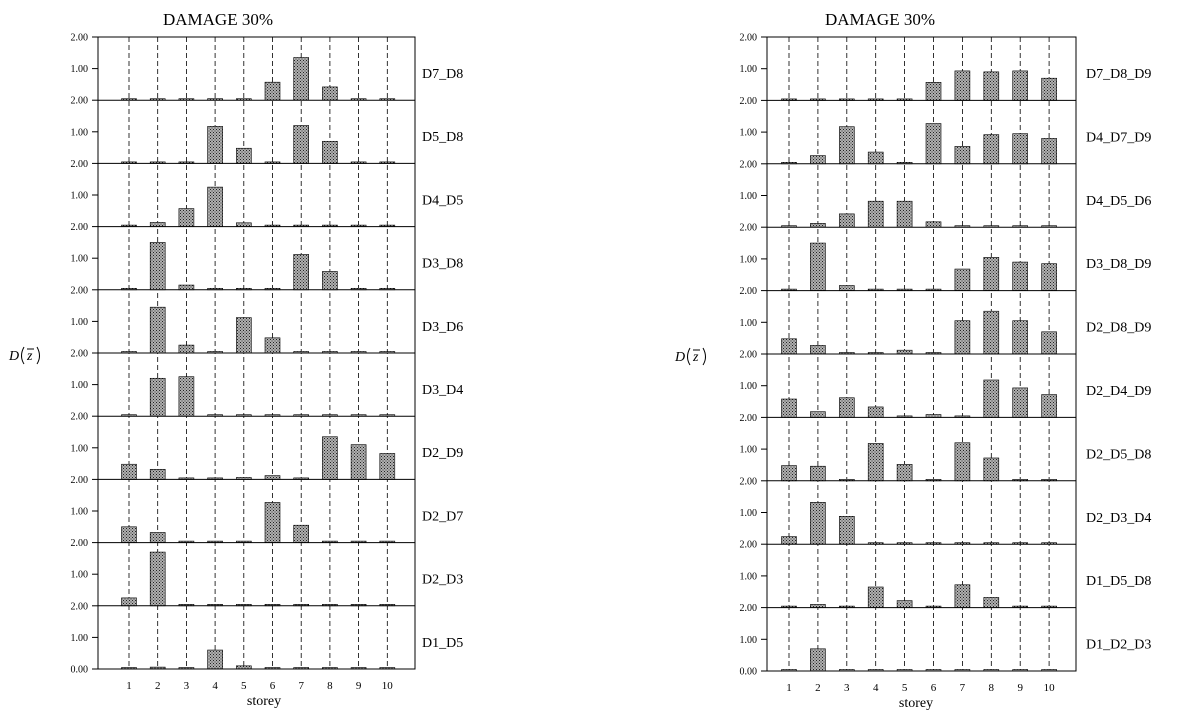 This screenshot has height=716, width=1177. What do you see at coordinates (1050, 688) in the screenshot?
I see `x-tick-label: 10` at bounding box center [1050, 688].